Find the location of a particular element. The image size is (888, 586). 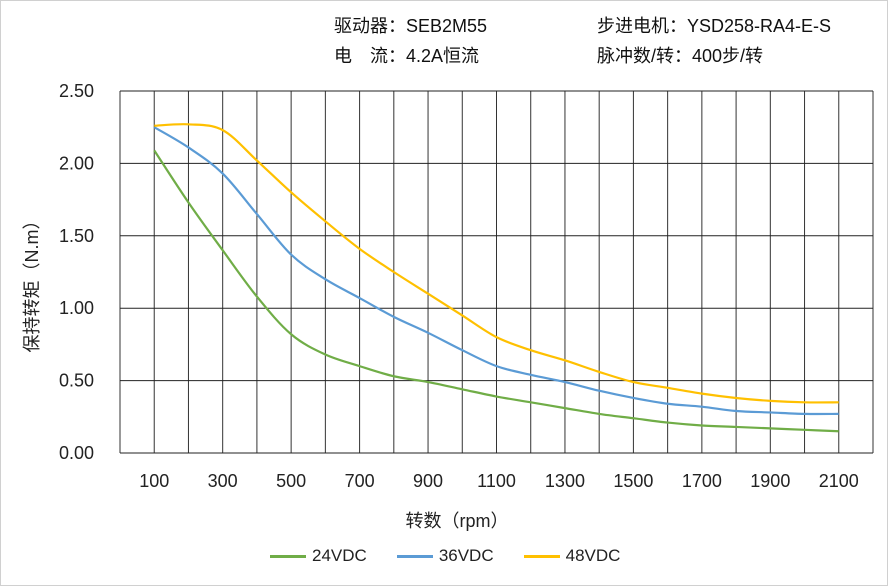

x-axis-label: 转数（rpm） is located at coordinates (457, 521).